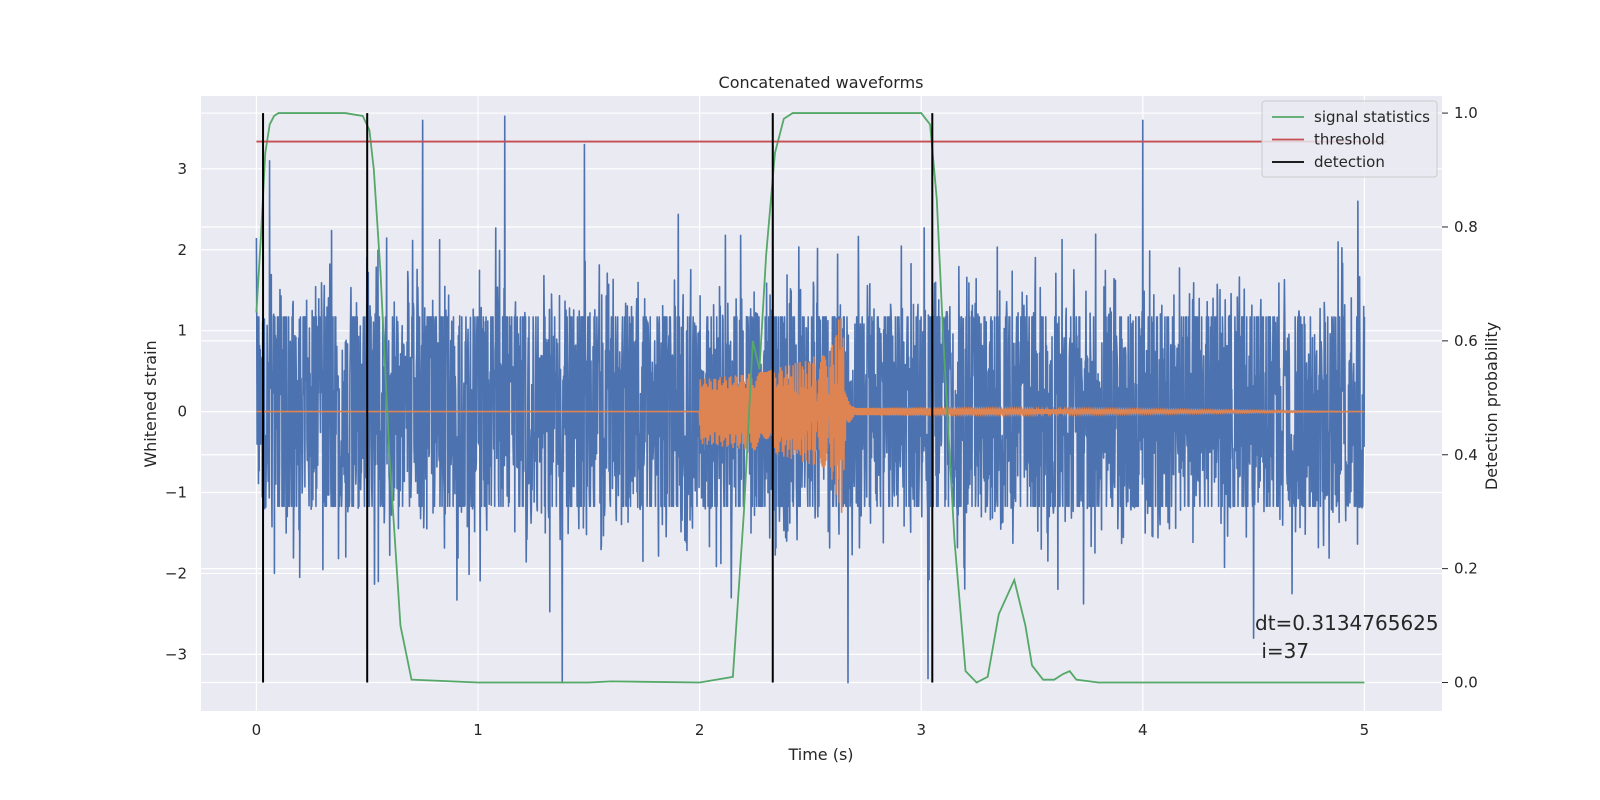 The width and height of the screenshot is (1600, 800). What do you see at coordinates (1349, 162) in the screenshot?
I see `legend-label-2: detection` at bounding box center [1349, 162].